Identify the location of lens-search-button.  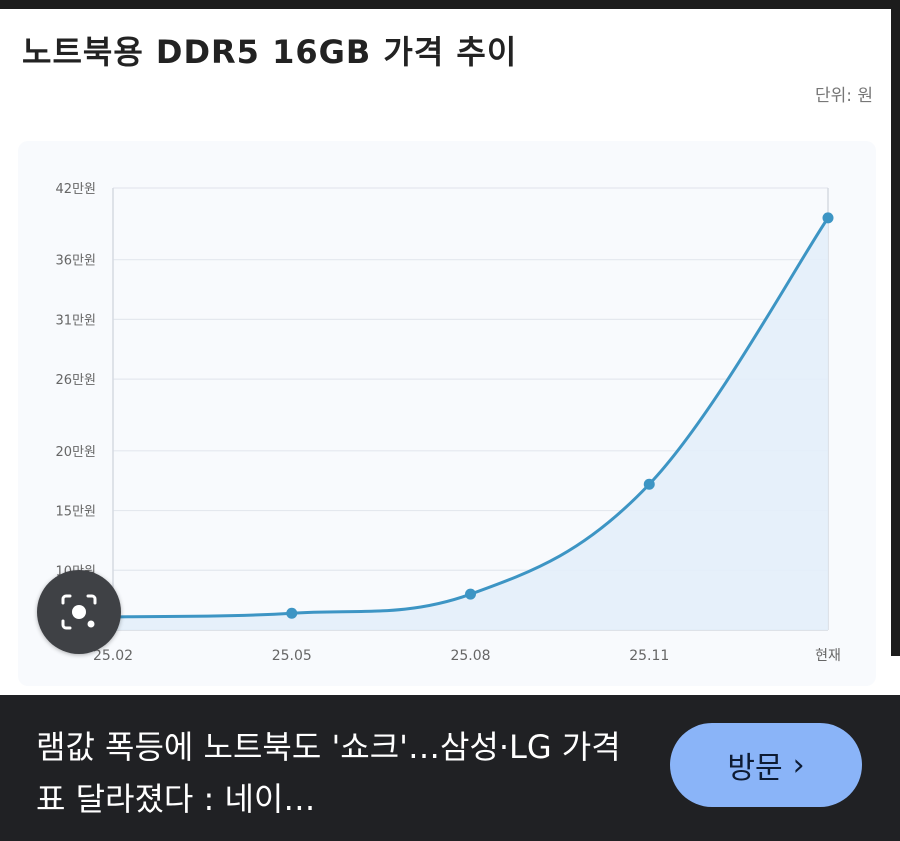
(79, 612).